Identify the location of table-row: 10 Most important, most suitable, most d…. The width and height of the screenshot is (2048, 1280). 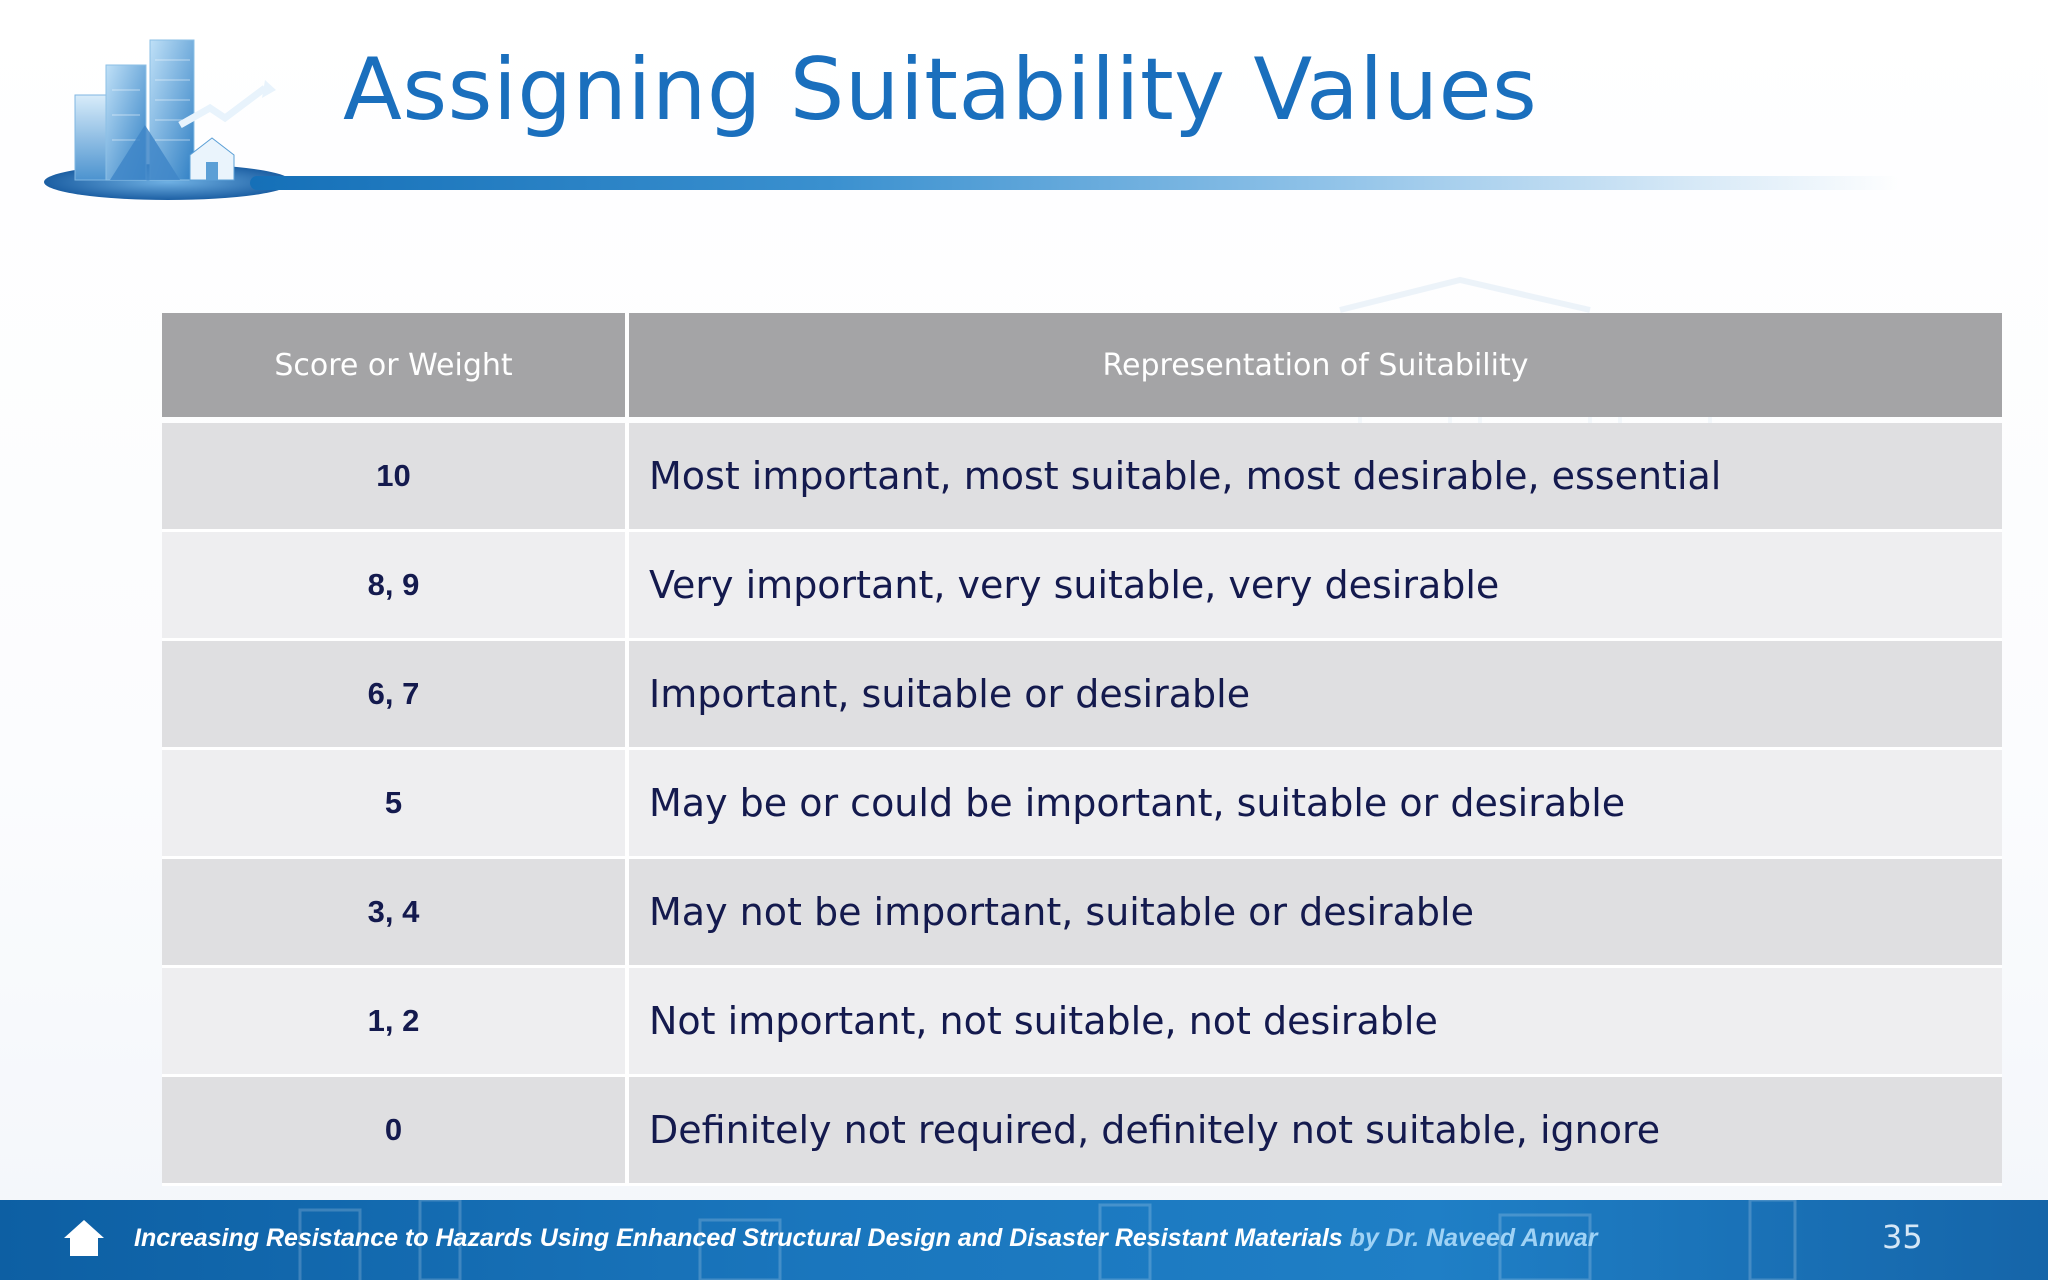
(1082, 477).